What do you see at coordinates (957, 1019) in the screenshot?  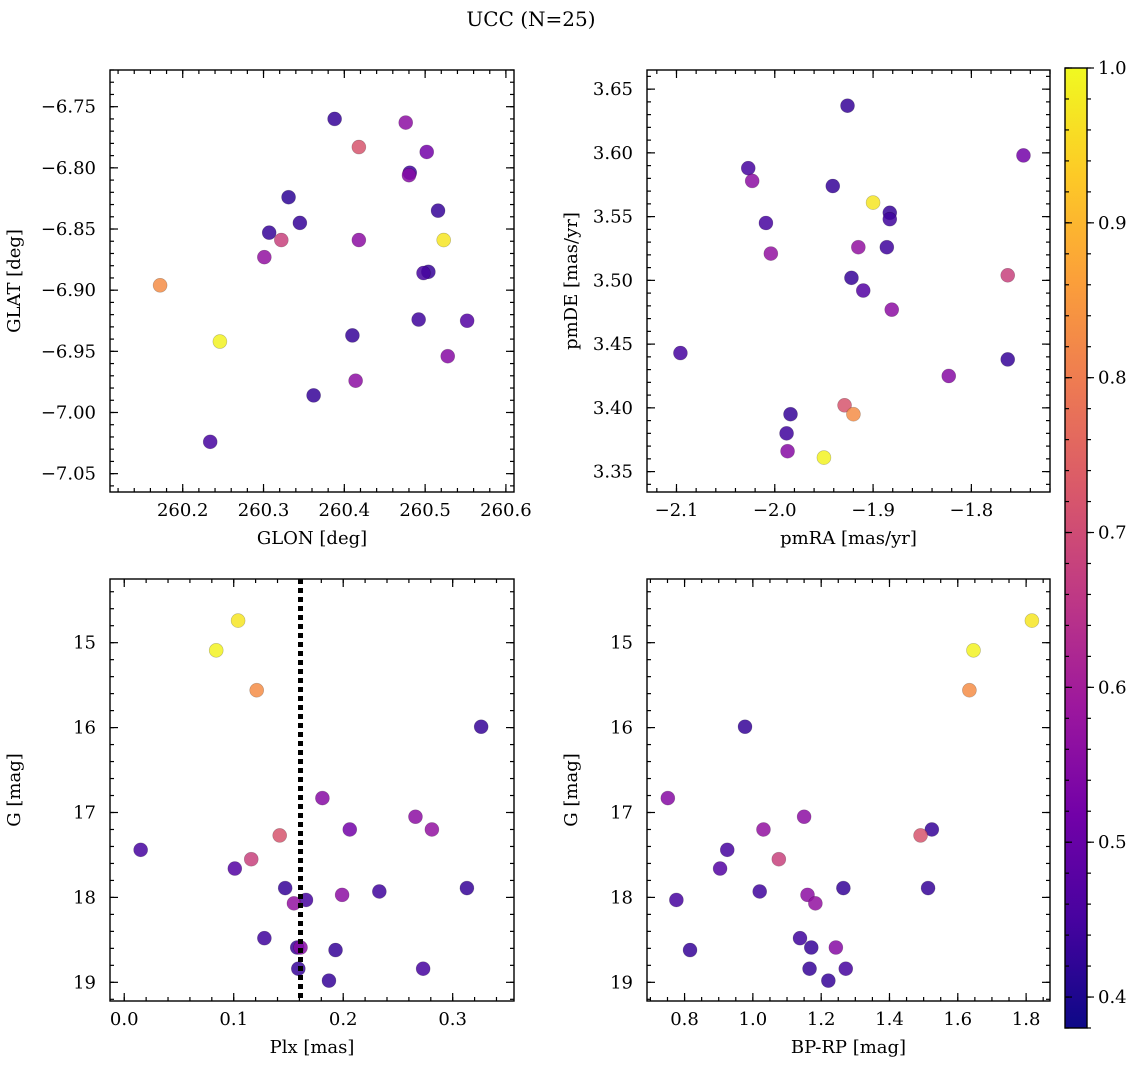 I see `x-tick-label: 1.6` at bounding box center [957, 1019].